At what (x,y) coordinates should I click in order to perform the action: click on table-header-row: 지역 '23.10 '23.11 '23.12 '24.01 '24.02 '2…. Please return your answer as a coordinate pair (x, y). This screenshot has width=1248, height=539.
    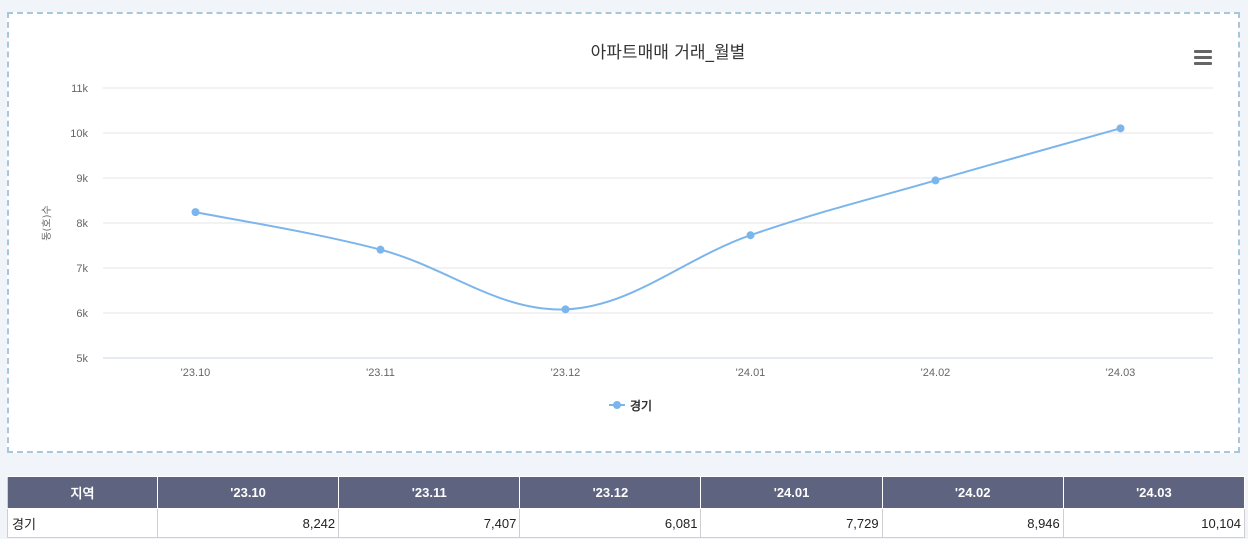
    Looking at the image, I should click on (626, 492).